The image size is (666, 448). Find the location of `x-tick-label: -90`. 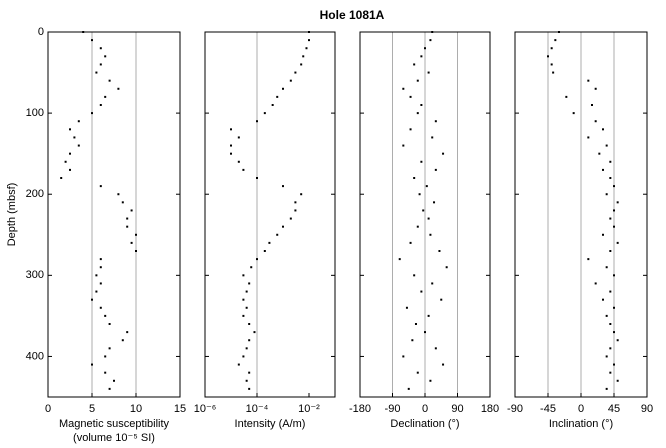

x-tick-label: -90 is located at coordinates (515, 409).